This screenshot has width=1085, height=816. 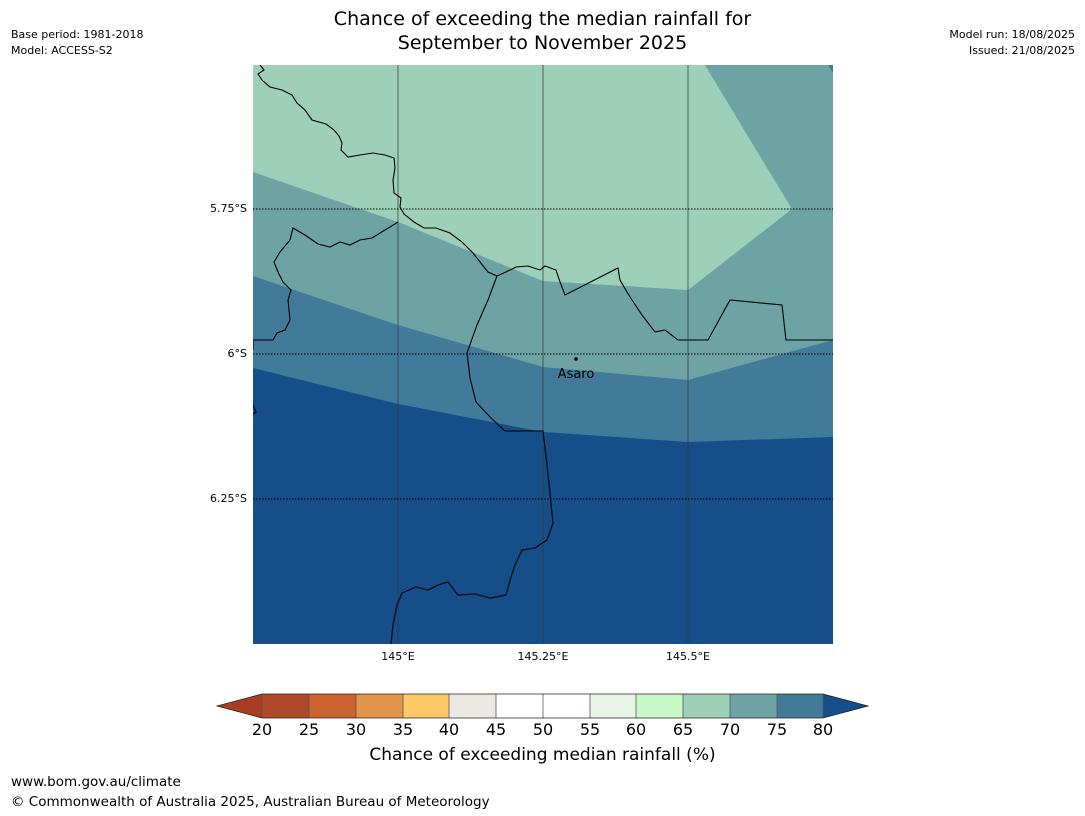 I want to click on boundary-central, so click(x=472, y=459).